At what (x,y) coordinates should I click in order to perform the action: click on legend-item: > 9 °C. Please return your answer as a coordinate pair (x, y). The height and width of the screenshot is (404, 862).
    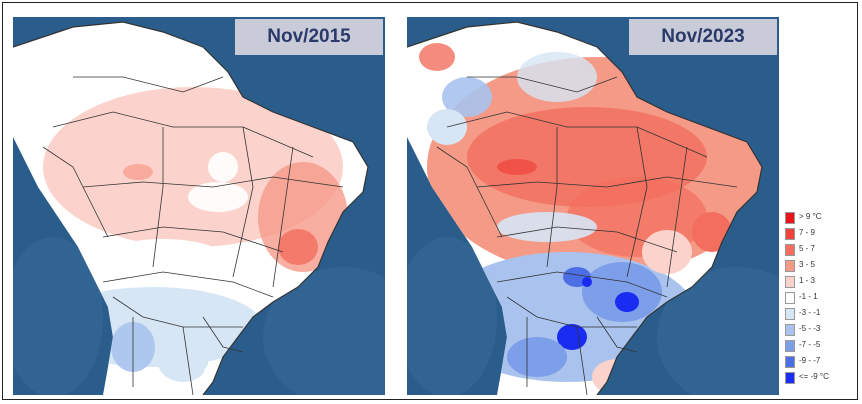
    Looking at the image, I should click on (820, 218).